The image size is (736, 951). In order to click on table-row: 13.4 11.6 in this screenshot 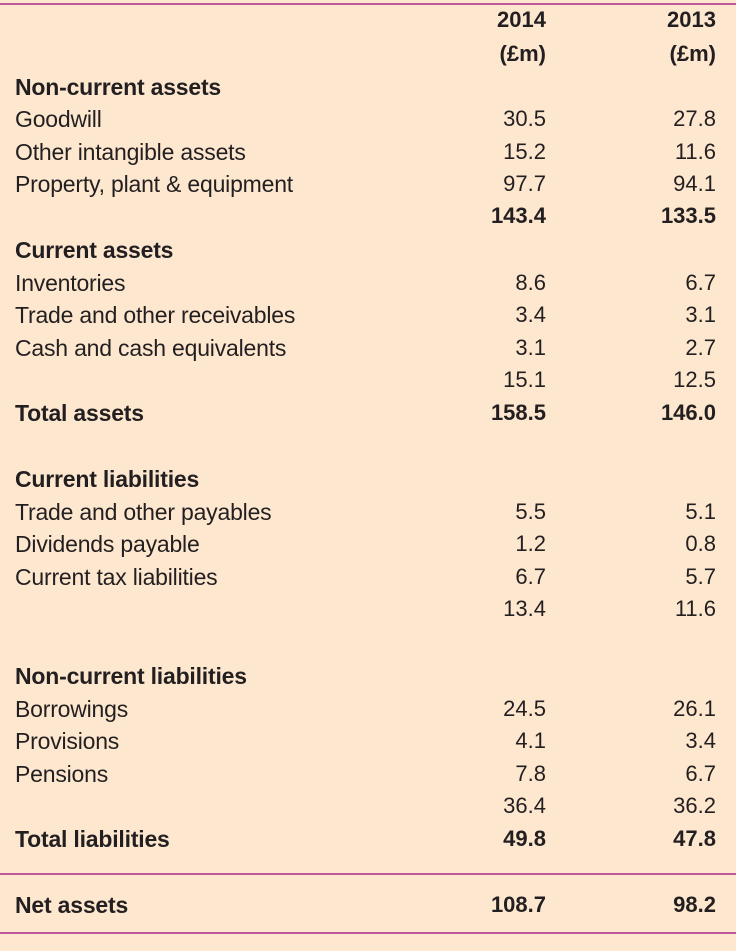, I will do `click(368, 609)`.